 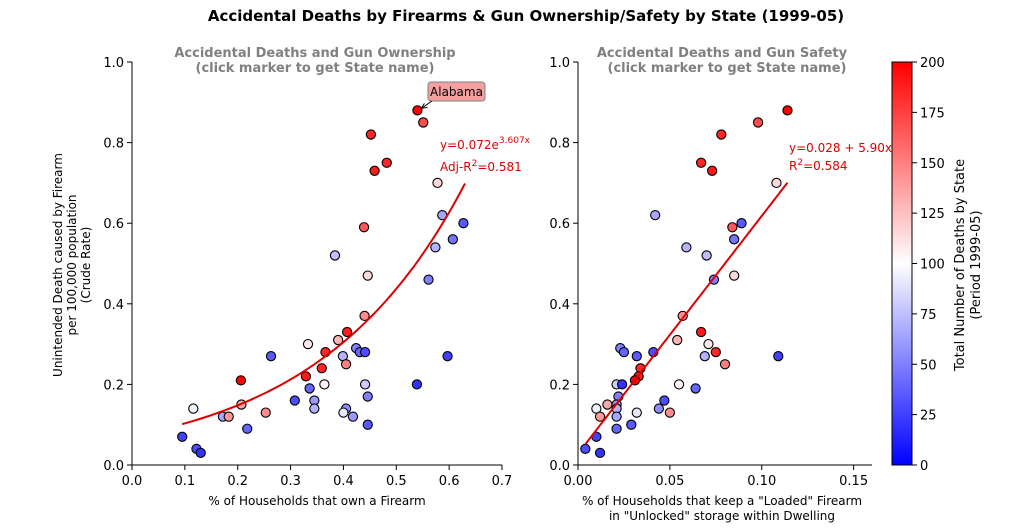 What do you see at coordinates (924, 466) in the screenshot?
I see `colorbar-tick-label: 0` at bounding box center [924, 466].